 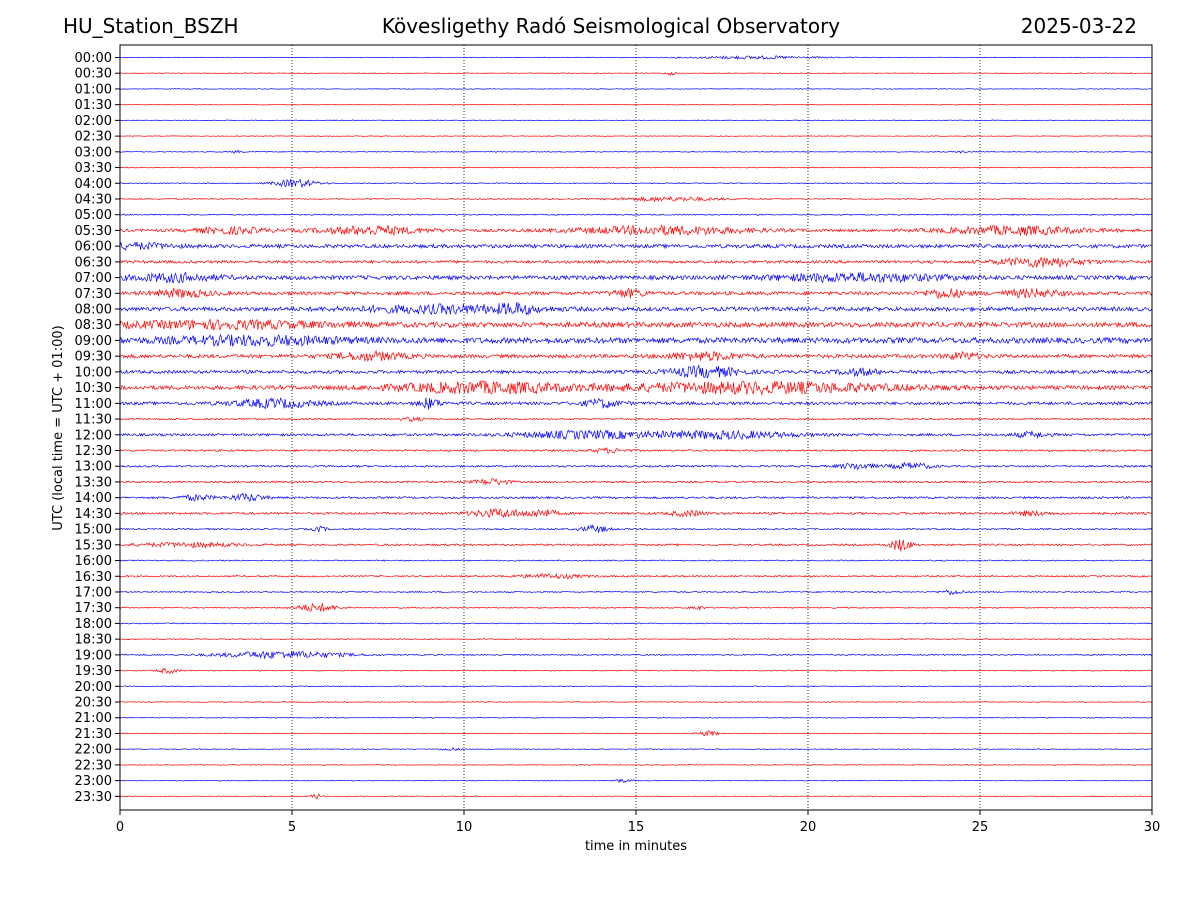 I want to click on y-tick-label: 21:00, so click(x=93, y=718).